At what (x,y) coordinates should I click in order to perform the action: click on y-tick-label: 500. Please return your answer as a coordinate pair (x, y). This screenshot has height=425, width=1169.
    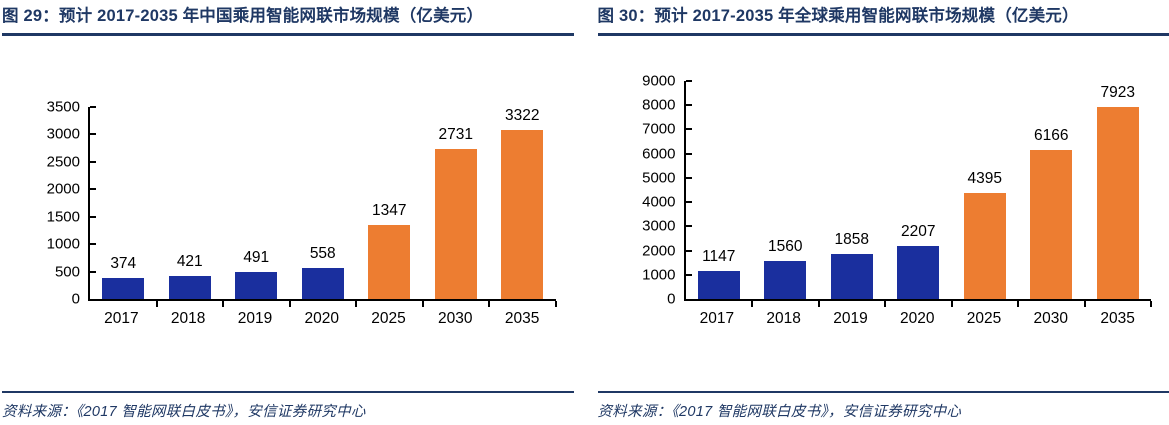
    Looking at the image, I should click on (67, 272).